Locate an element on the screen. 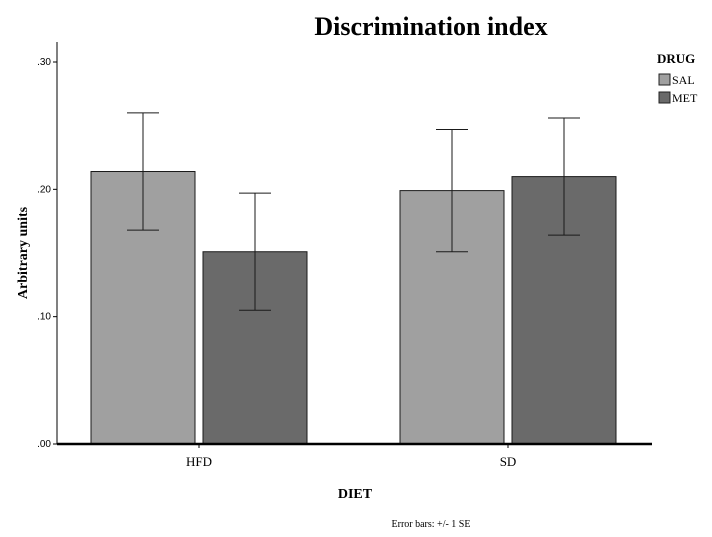 The height and width of the screenshot is (537, 712). y-tick-label: .30 is located at coordinates (44, 62).